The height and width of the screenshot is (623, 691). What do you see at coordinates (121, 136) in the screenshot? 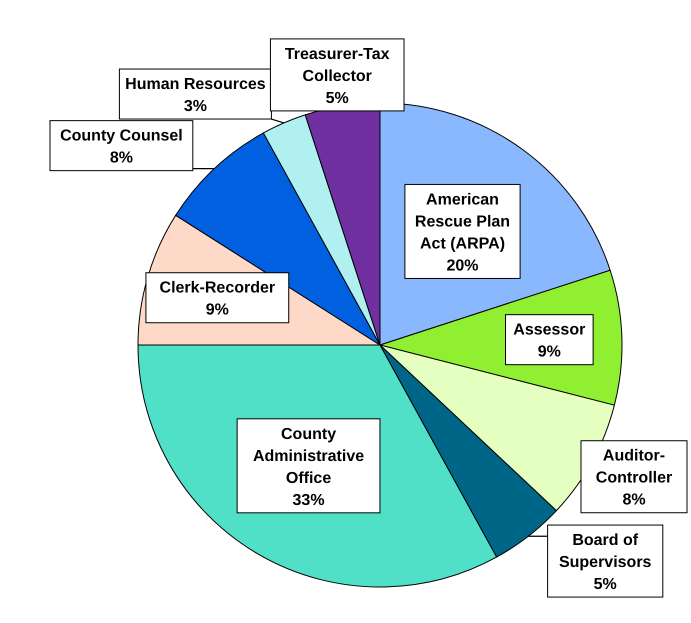
I see `slice-label: County Counsel` at bounding box center [121, 136].